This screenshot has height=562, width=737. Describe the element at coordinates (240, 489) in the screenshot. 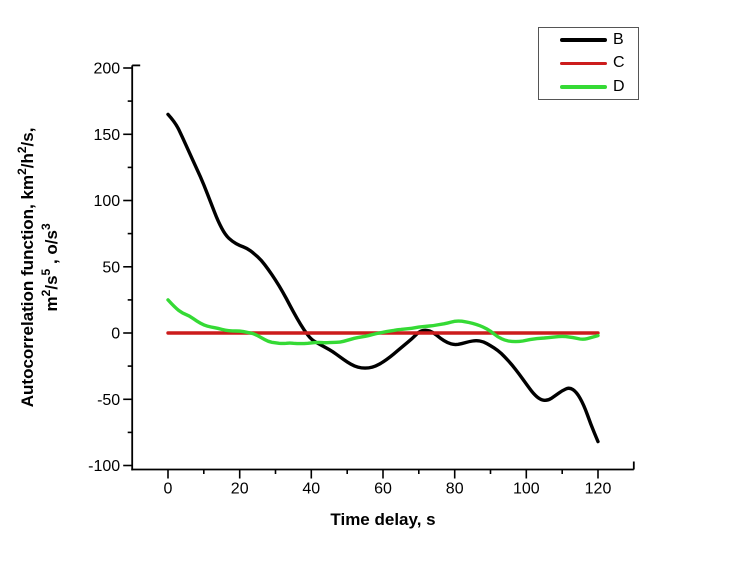

I see `x-tick-label: 20` at that location.